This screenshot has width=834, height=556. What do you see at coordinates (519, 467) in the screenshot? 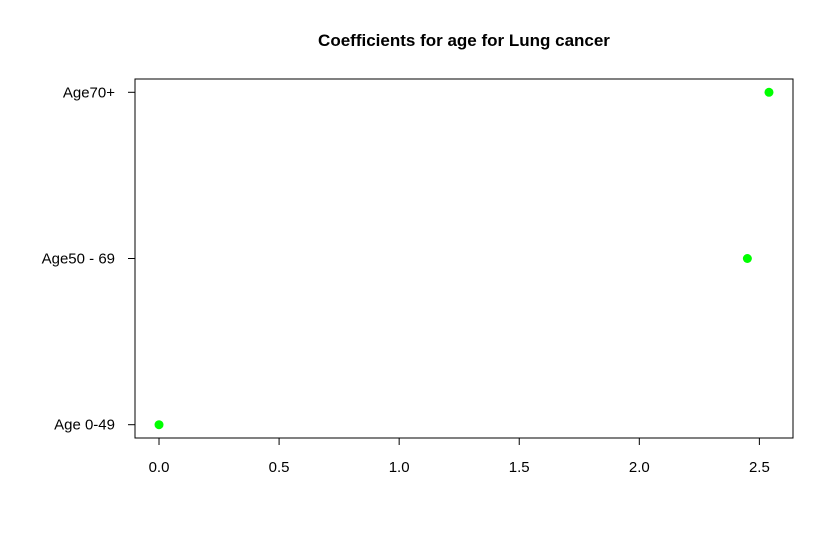
I see `x-tick-label: 1.5` at bounding box center [519, 467].